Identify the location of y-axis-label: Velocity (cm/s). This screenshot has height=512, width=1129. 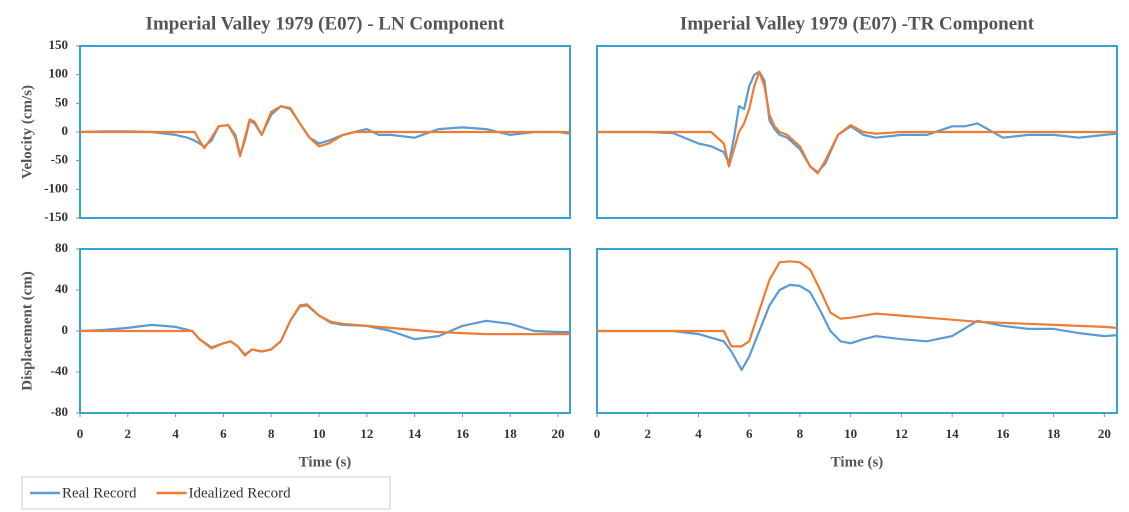
(27, 132).